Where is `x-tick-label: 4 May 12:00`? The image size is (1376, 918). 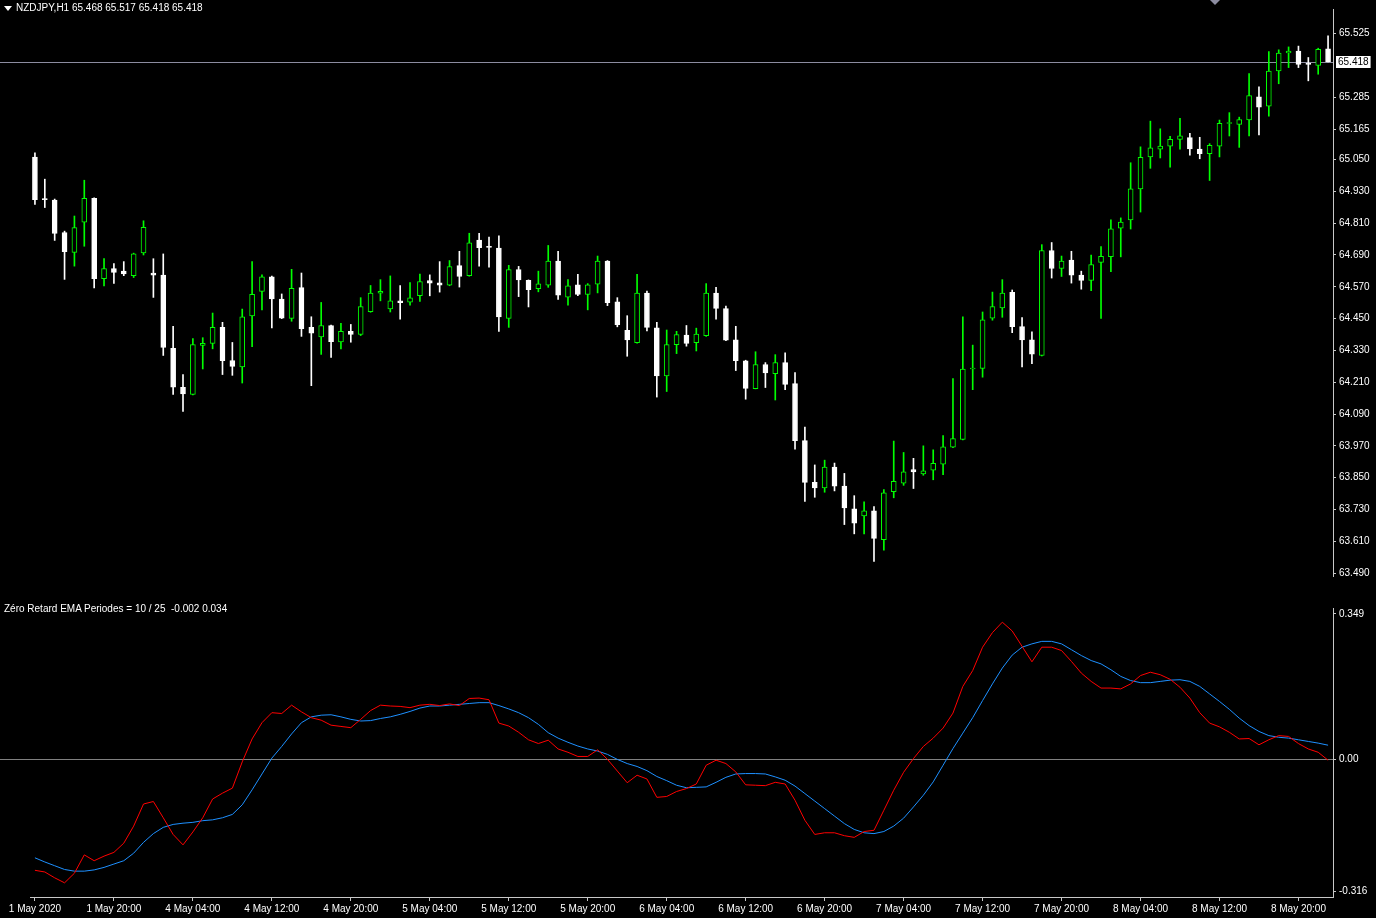 x-tick-label: 4 May 12:00 is located at coordinates (272, 908).